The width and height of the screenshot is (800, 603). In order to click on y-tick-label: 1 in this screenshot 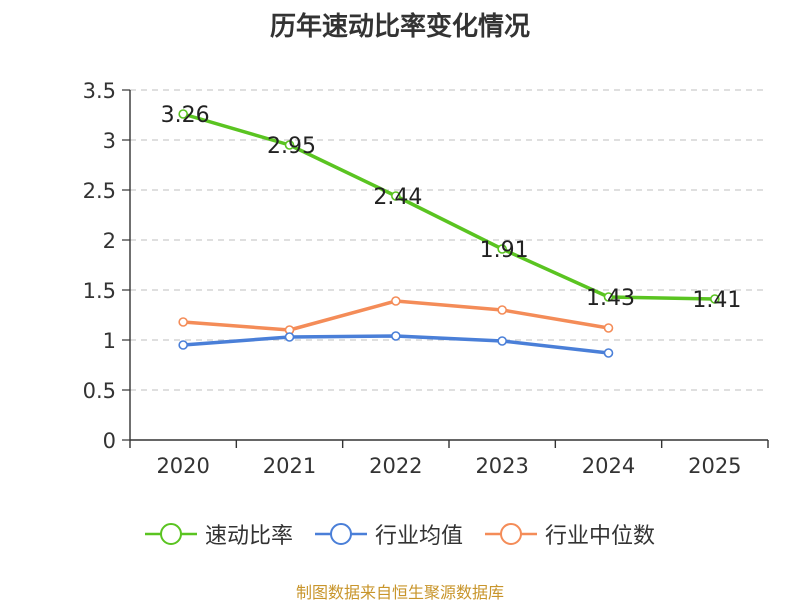, I will do `click(109, 341)`.